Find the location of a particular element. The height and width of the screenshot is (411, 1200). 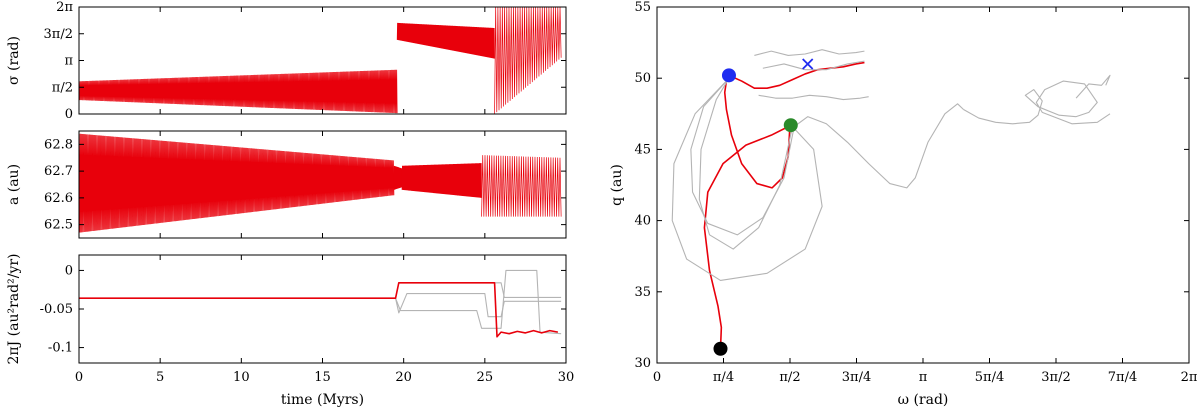

x-tick-label: 3π/4 is located at coordinates (856, 377).